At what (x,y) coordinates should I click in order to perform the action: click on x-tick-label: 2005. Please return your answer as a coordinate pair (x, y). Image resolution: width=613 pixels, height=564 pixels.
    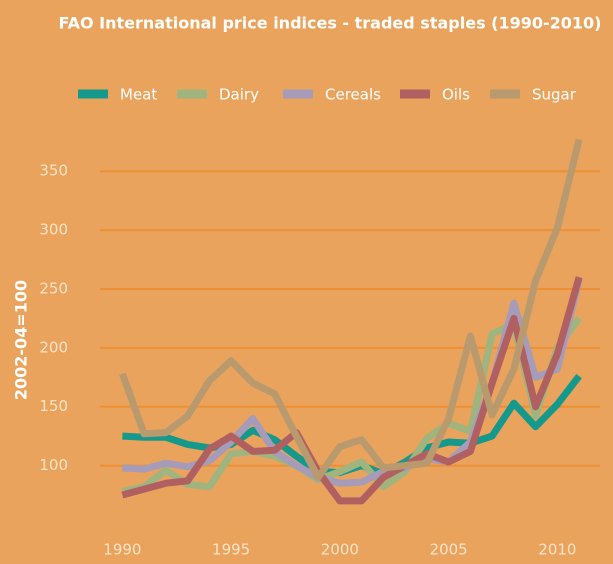
    Looking at the image, I should click on (449, 550).